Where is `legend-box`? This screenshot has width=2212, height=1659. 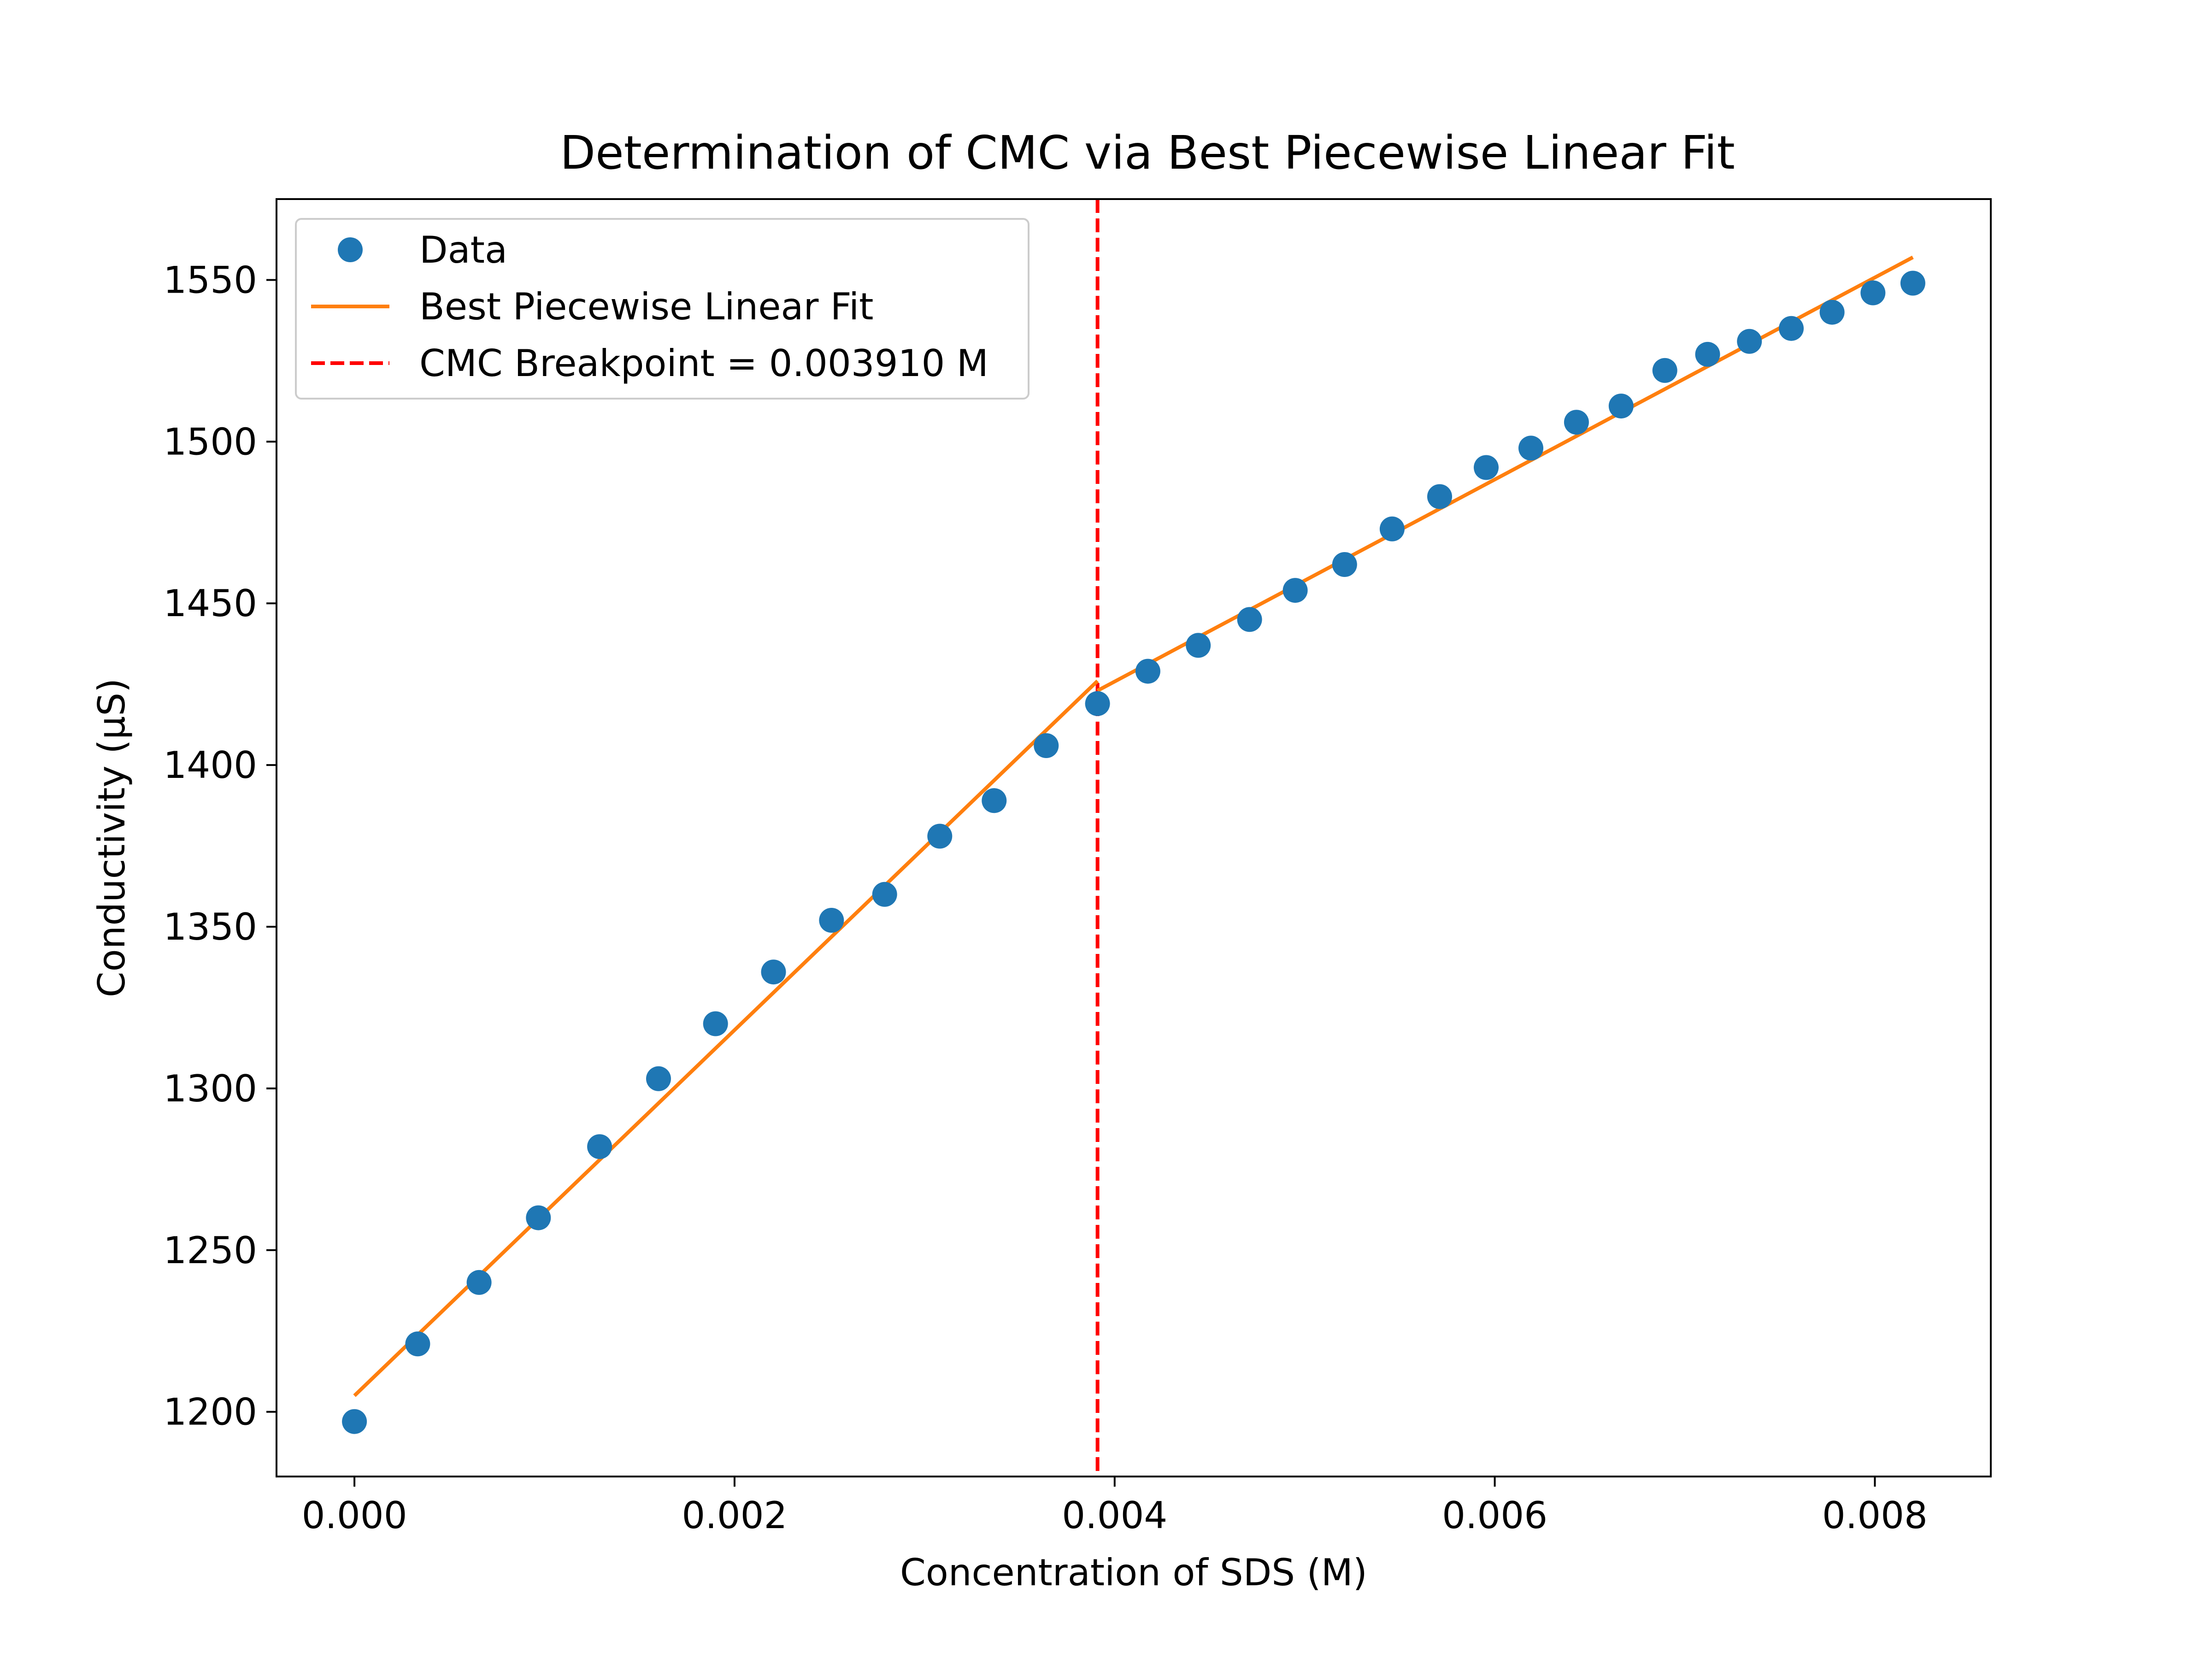 legend-box is located at coordinates (662, 309).